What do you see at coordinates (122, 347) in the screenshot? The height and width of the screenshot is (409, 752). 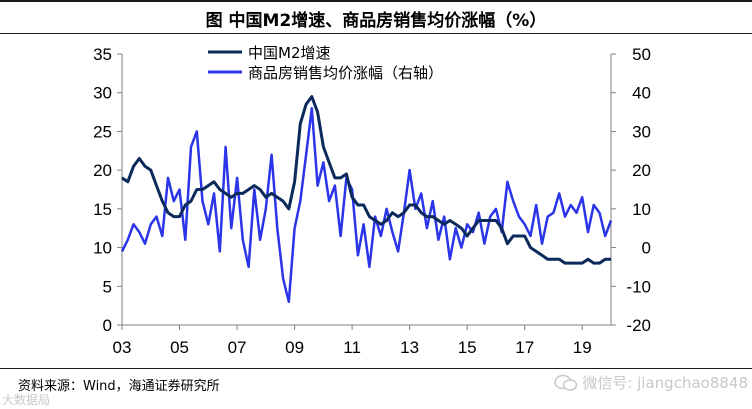 I see `x-tick-label: 03` at bounding box center [122, 347].